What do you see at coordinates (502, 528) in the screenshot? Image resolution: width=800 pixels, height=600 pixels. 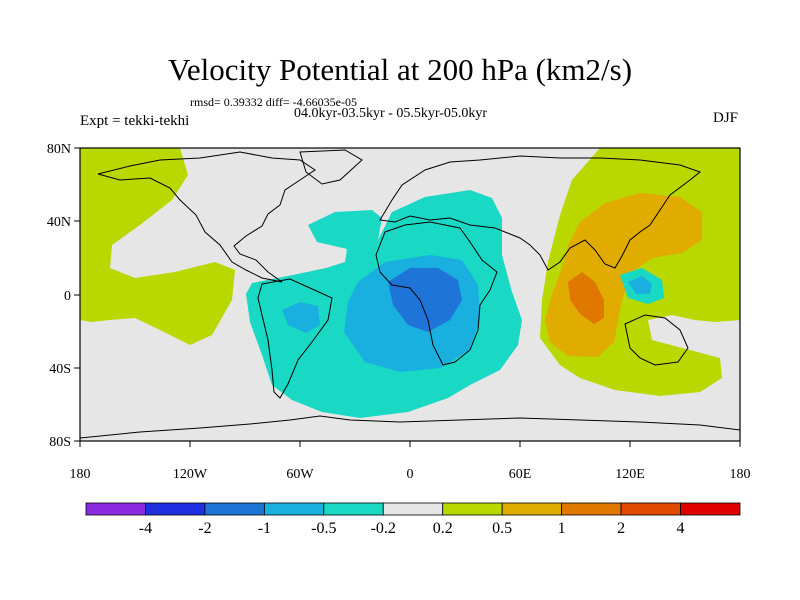 I see `colorbar-label: 0.5` at bounding box center [502, 528].